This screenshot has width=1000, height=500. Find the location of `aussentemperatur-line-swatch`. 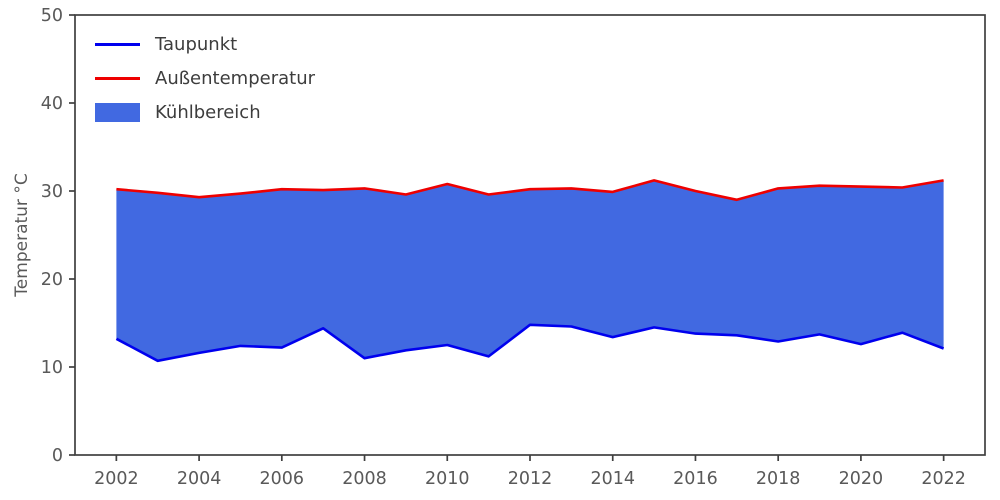

aussentemperatur-line-swatch is located at coordinates (117, 78).